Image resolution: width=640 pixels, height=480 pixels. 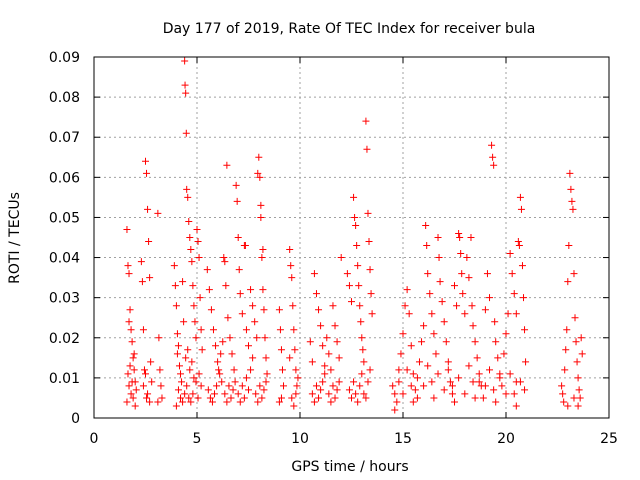 What do you see at coordinates (64, 259) in the screenshot?
I see `y-tick-label: 0.04` at bounding box center [64, 259].